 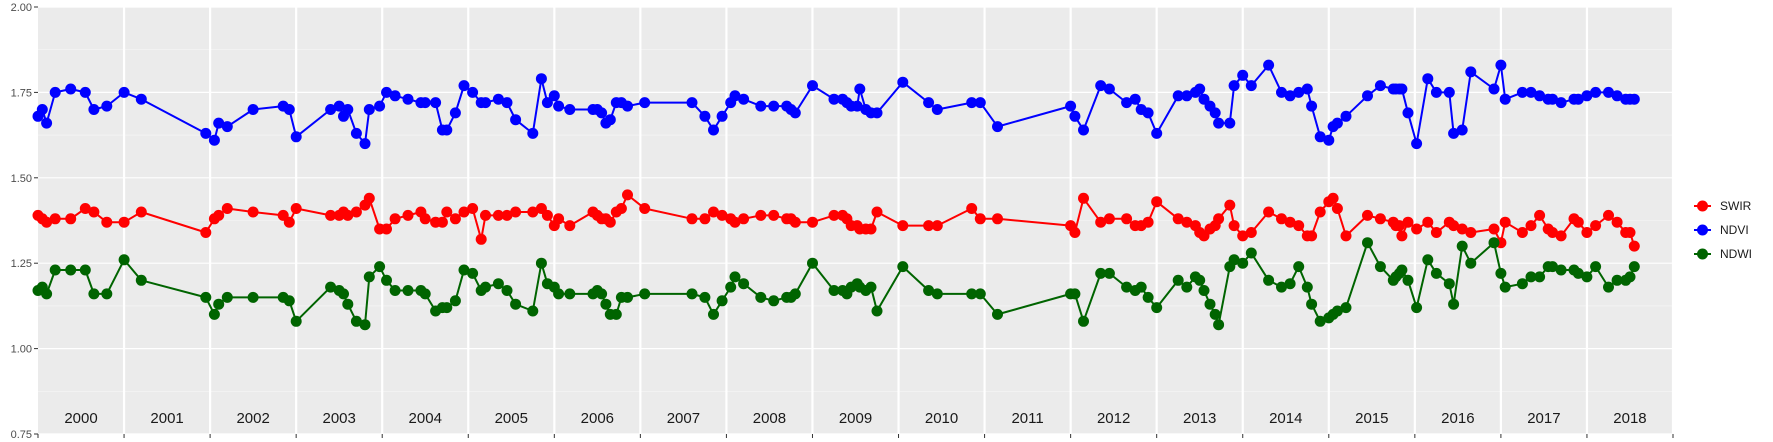 What do you see at coordinates (683, 418) in the screenshot?
I see `year-label: 2007` at bounding box center [683, 418].